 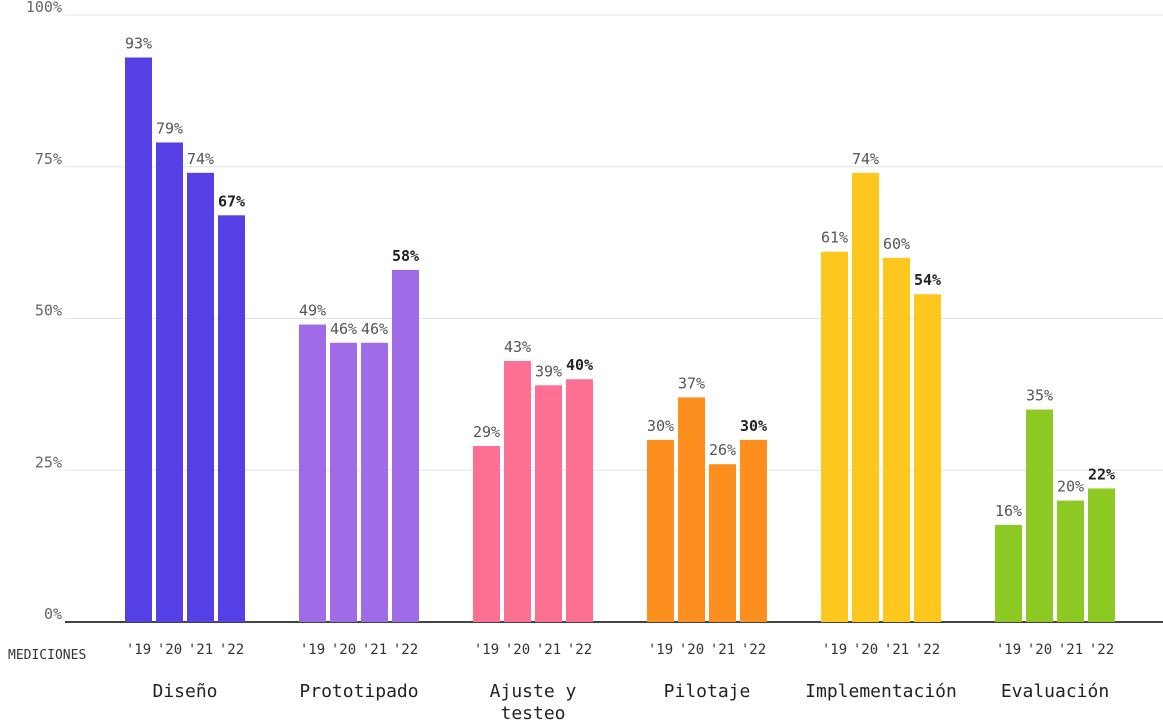 What do you see at coordinates (486, 432) in the screenshot?
I see `bar-value-label: 29%` at bounding box center [486, 432].